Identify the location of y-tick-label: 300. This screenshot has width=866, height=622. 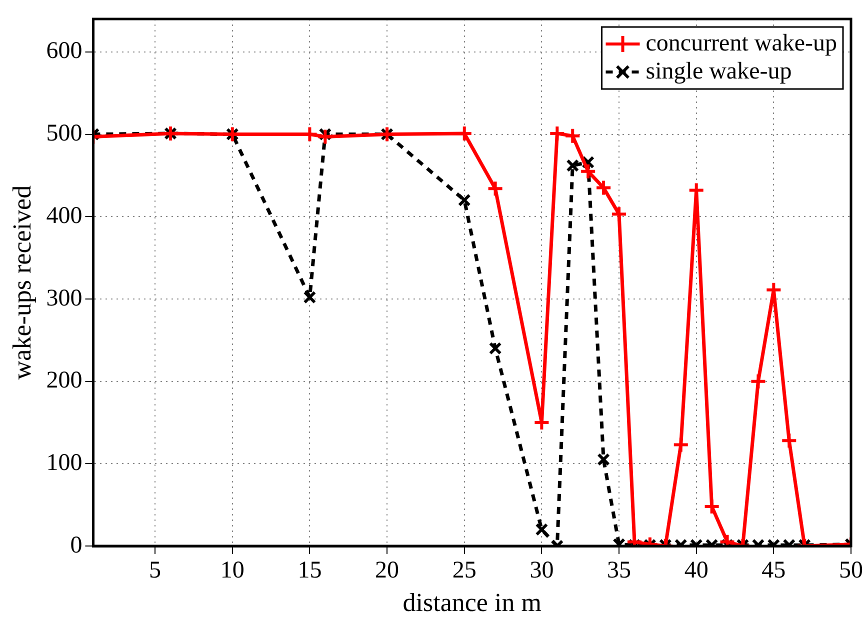
(64, 298).